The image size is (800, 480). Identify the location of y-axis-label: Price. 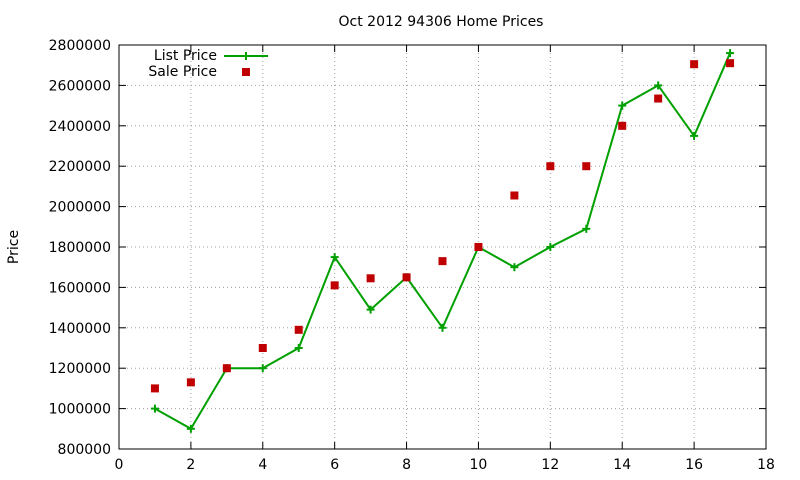
(14, 247).